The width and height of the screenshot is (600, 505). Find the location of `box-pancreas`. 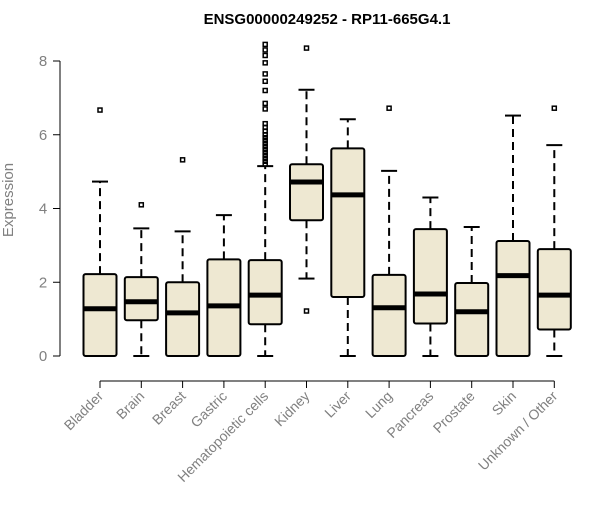

box-pancreas is located at coordinates (430, 276).